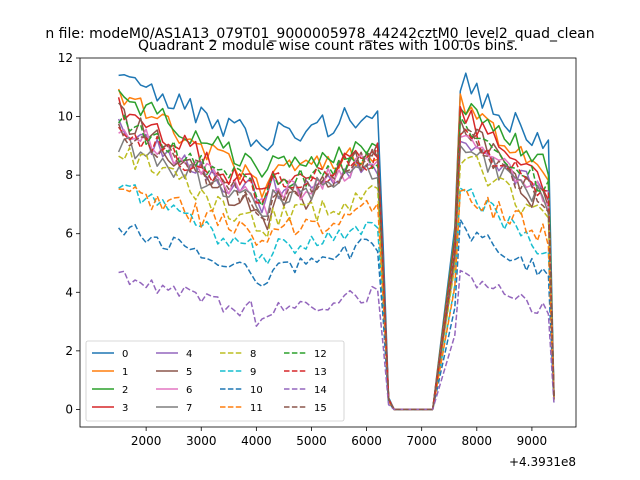 This screenshot has width=640, height=480. What do you see at coordinates (69, 351) in the screenshot?
I see `y-tick-label: 2` at bounding box center [69, 351].